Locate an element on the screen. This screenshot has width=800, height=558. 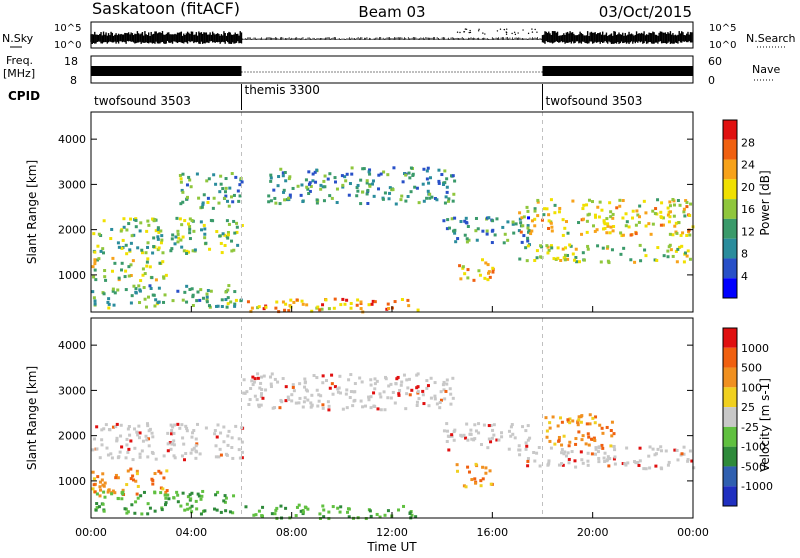
nsky-label: N.Sky is located at coordinates (18, 38).